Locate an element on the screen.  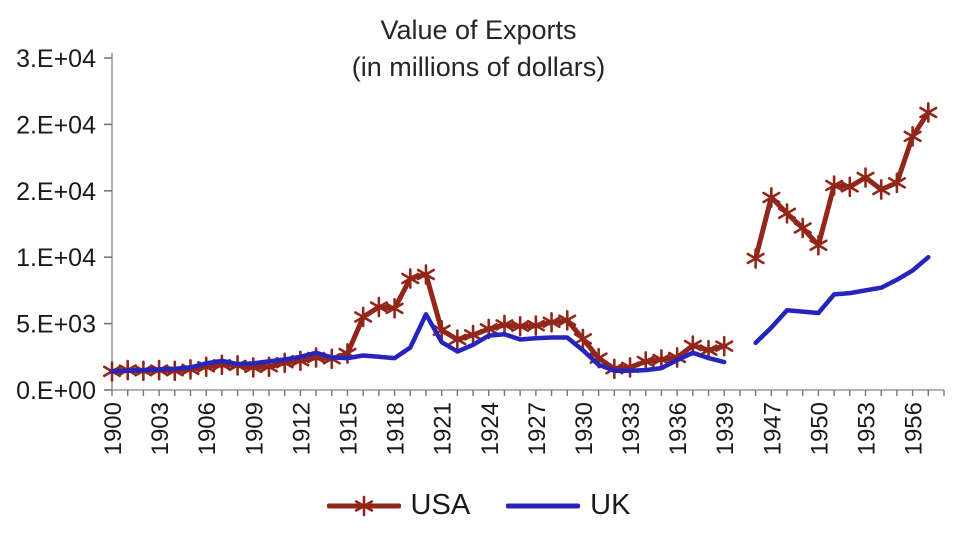
legend: USA UK is located at coordinates (478, 505).